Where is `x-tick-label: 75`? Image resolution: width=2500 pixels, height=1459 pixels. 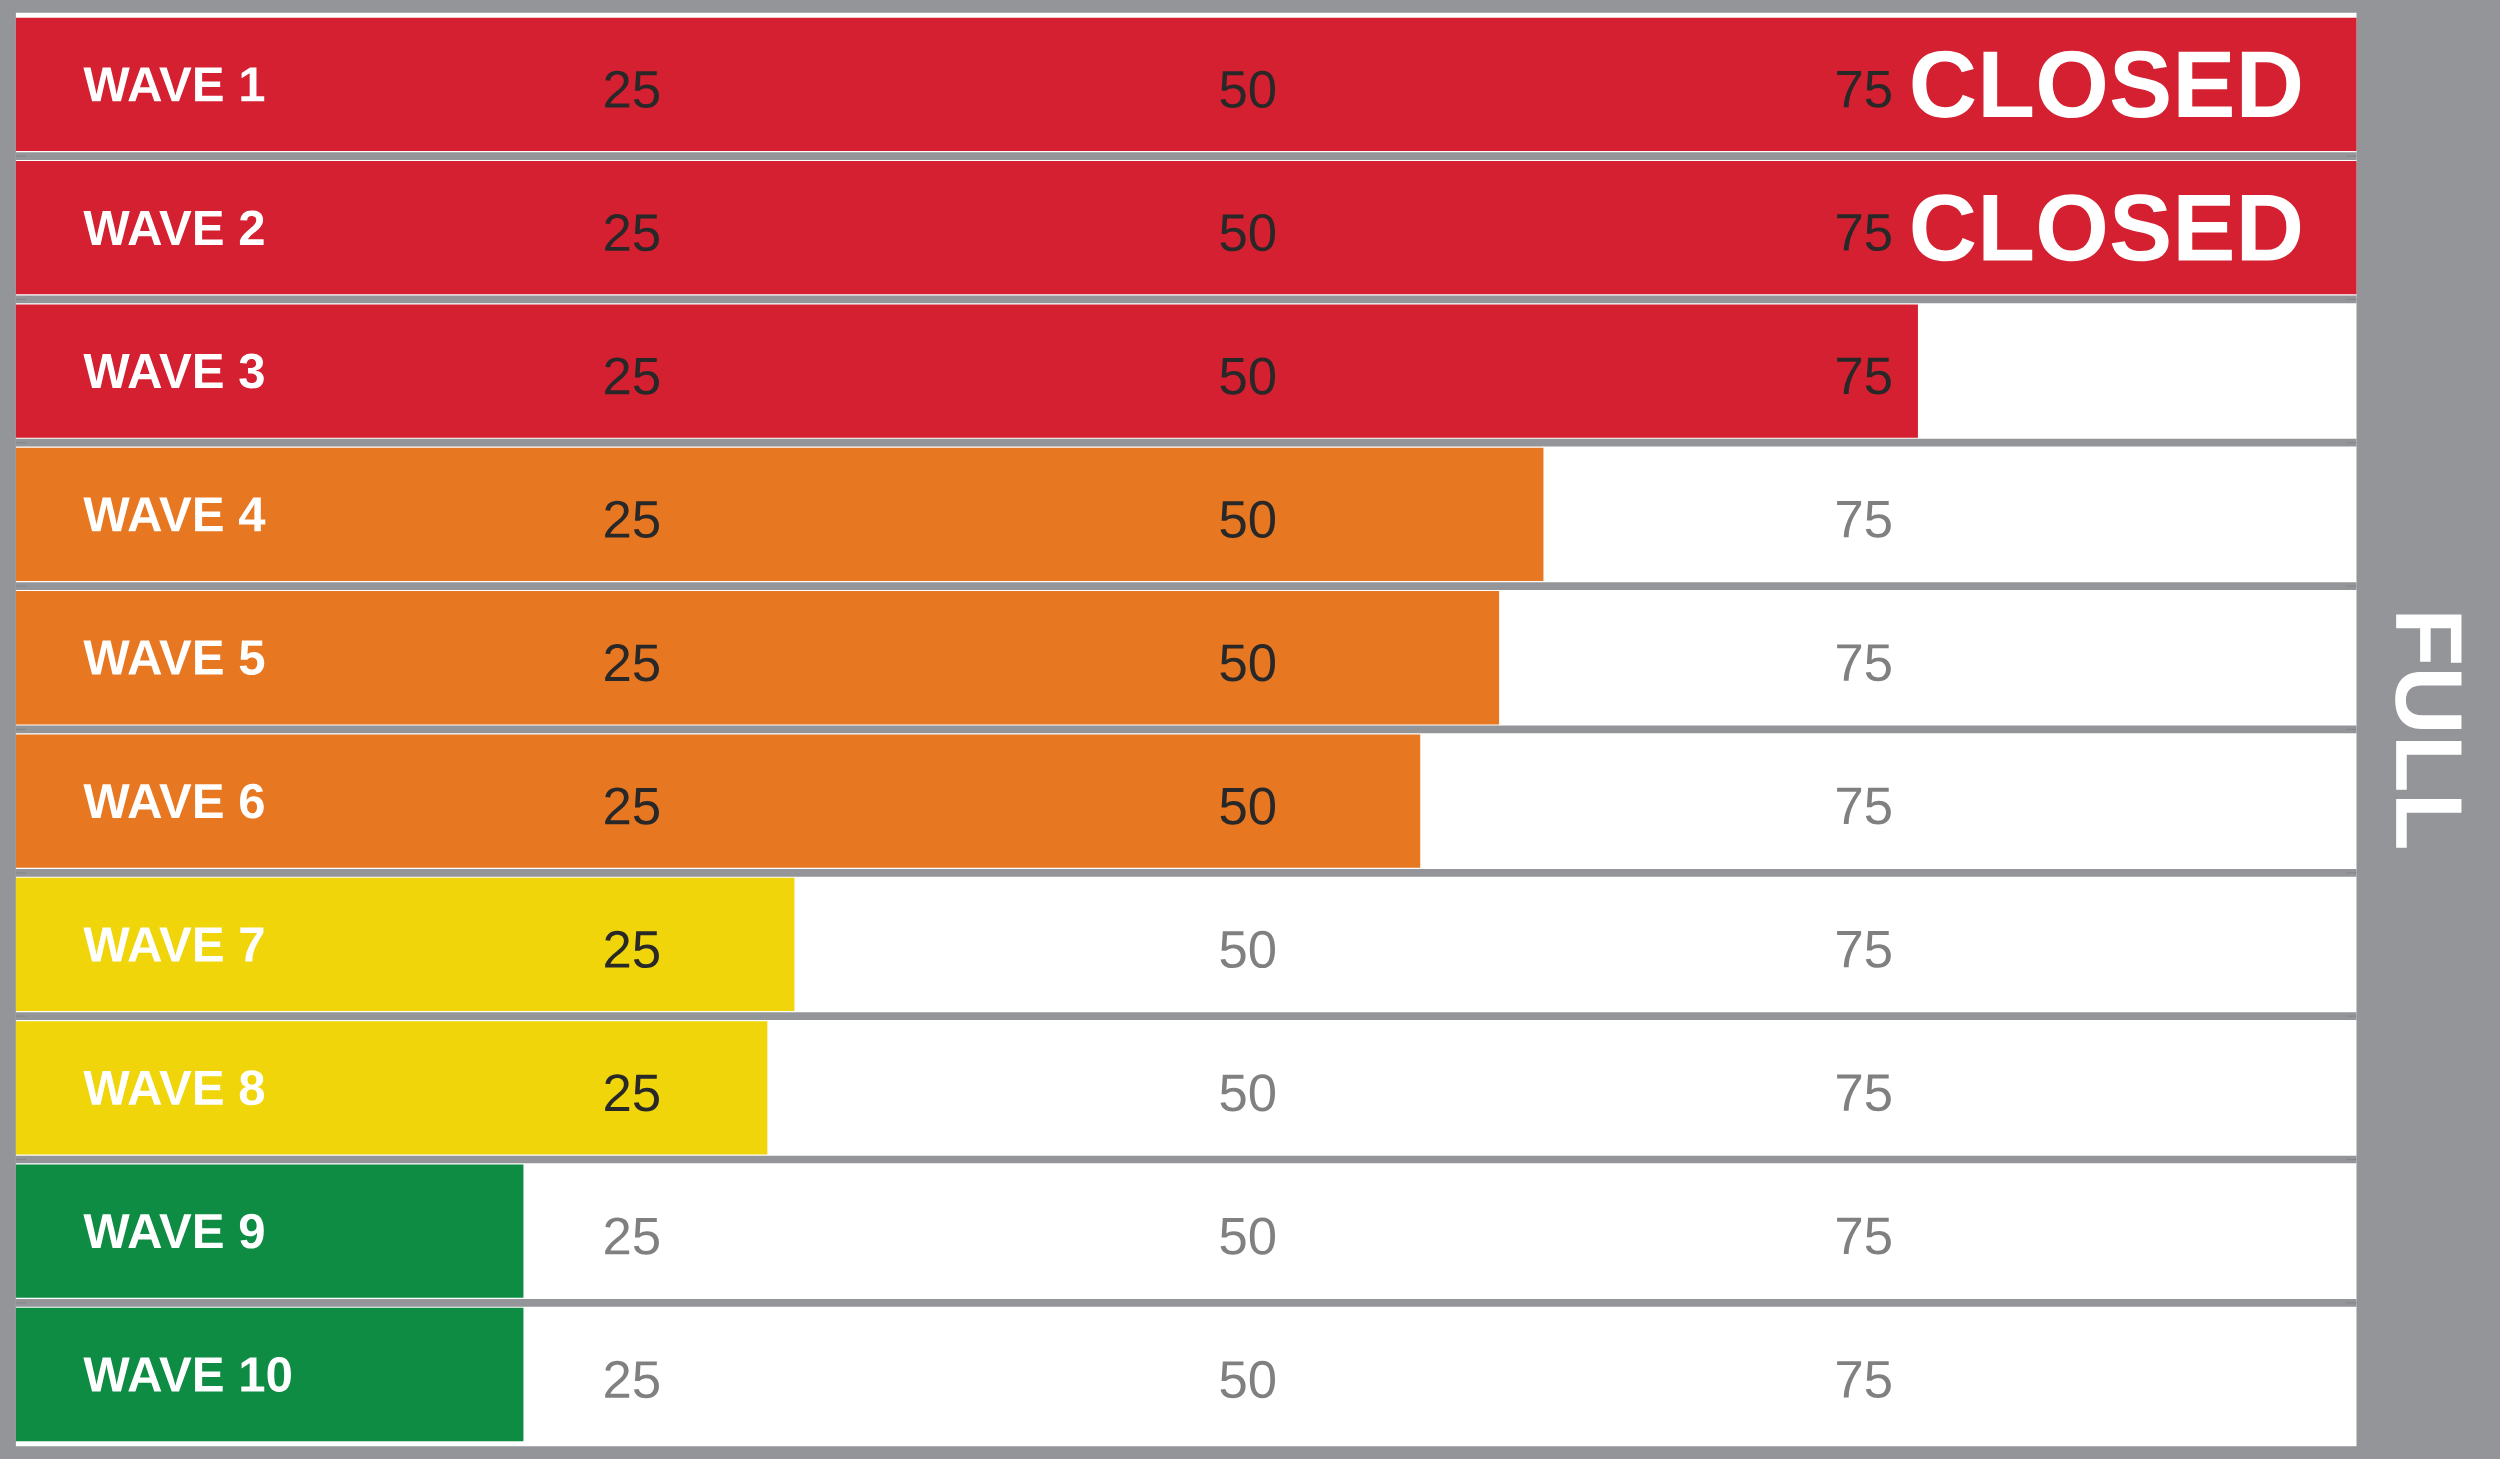 x-tick-label: 75 is located at coordinates (1864, 89).